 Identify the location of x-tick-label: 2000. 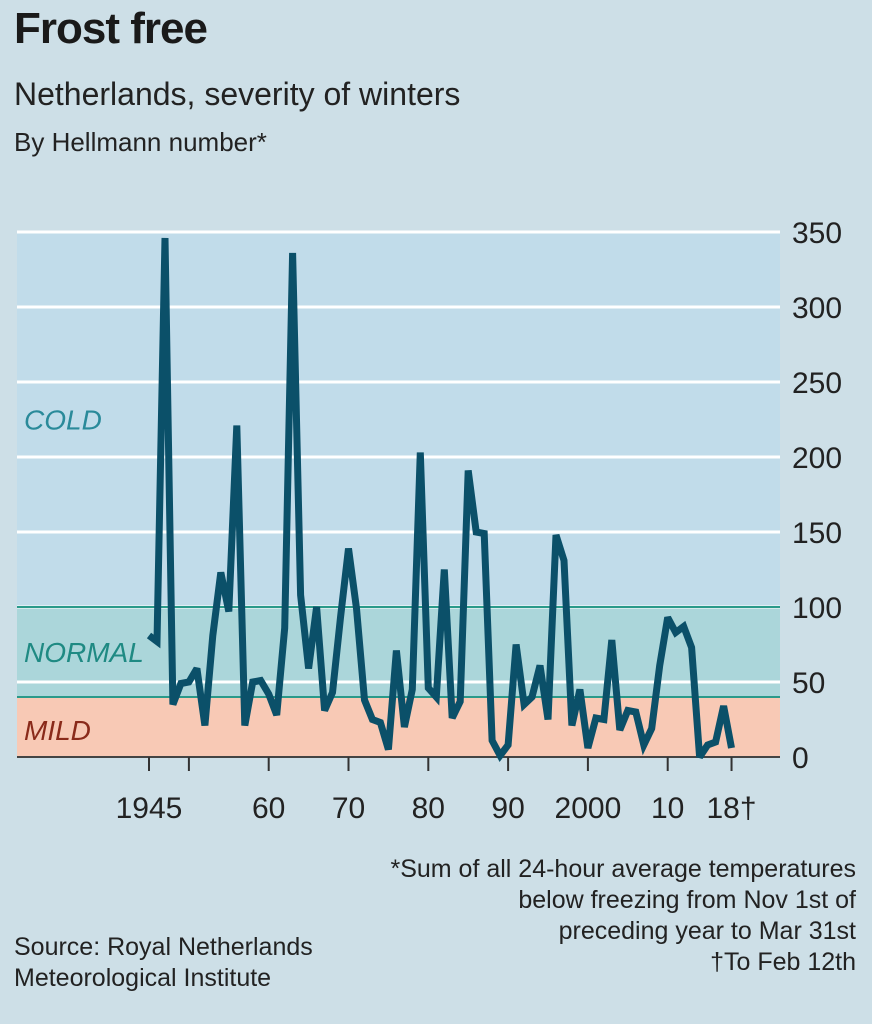
(588, 808).